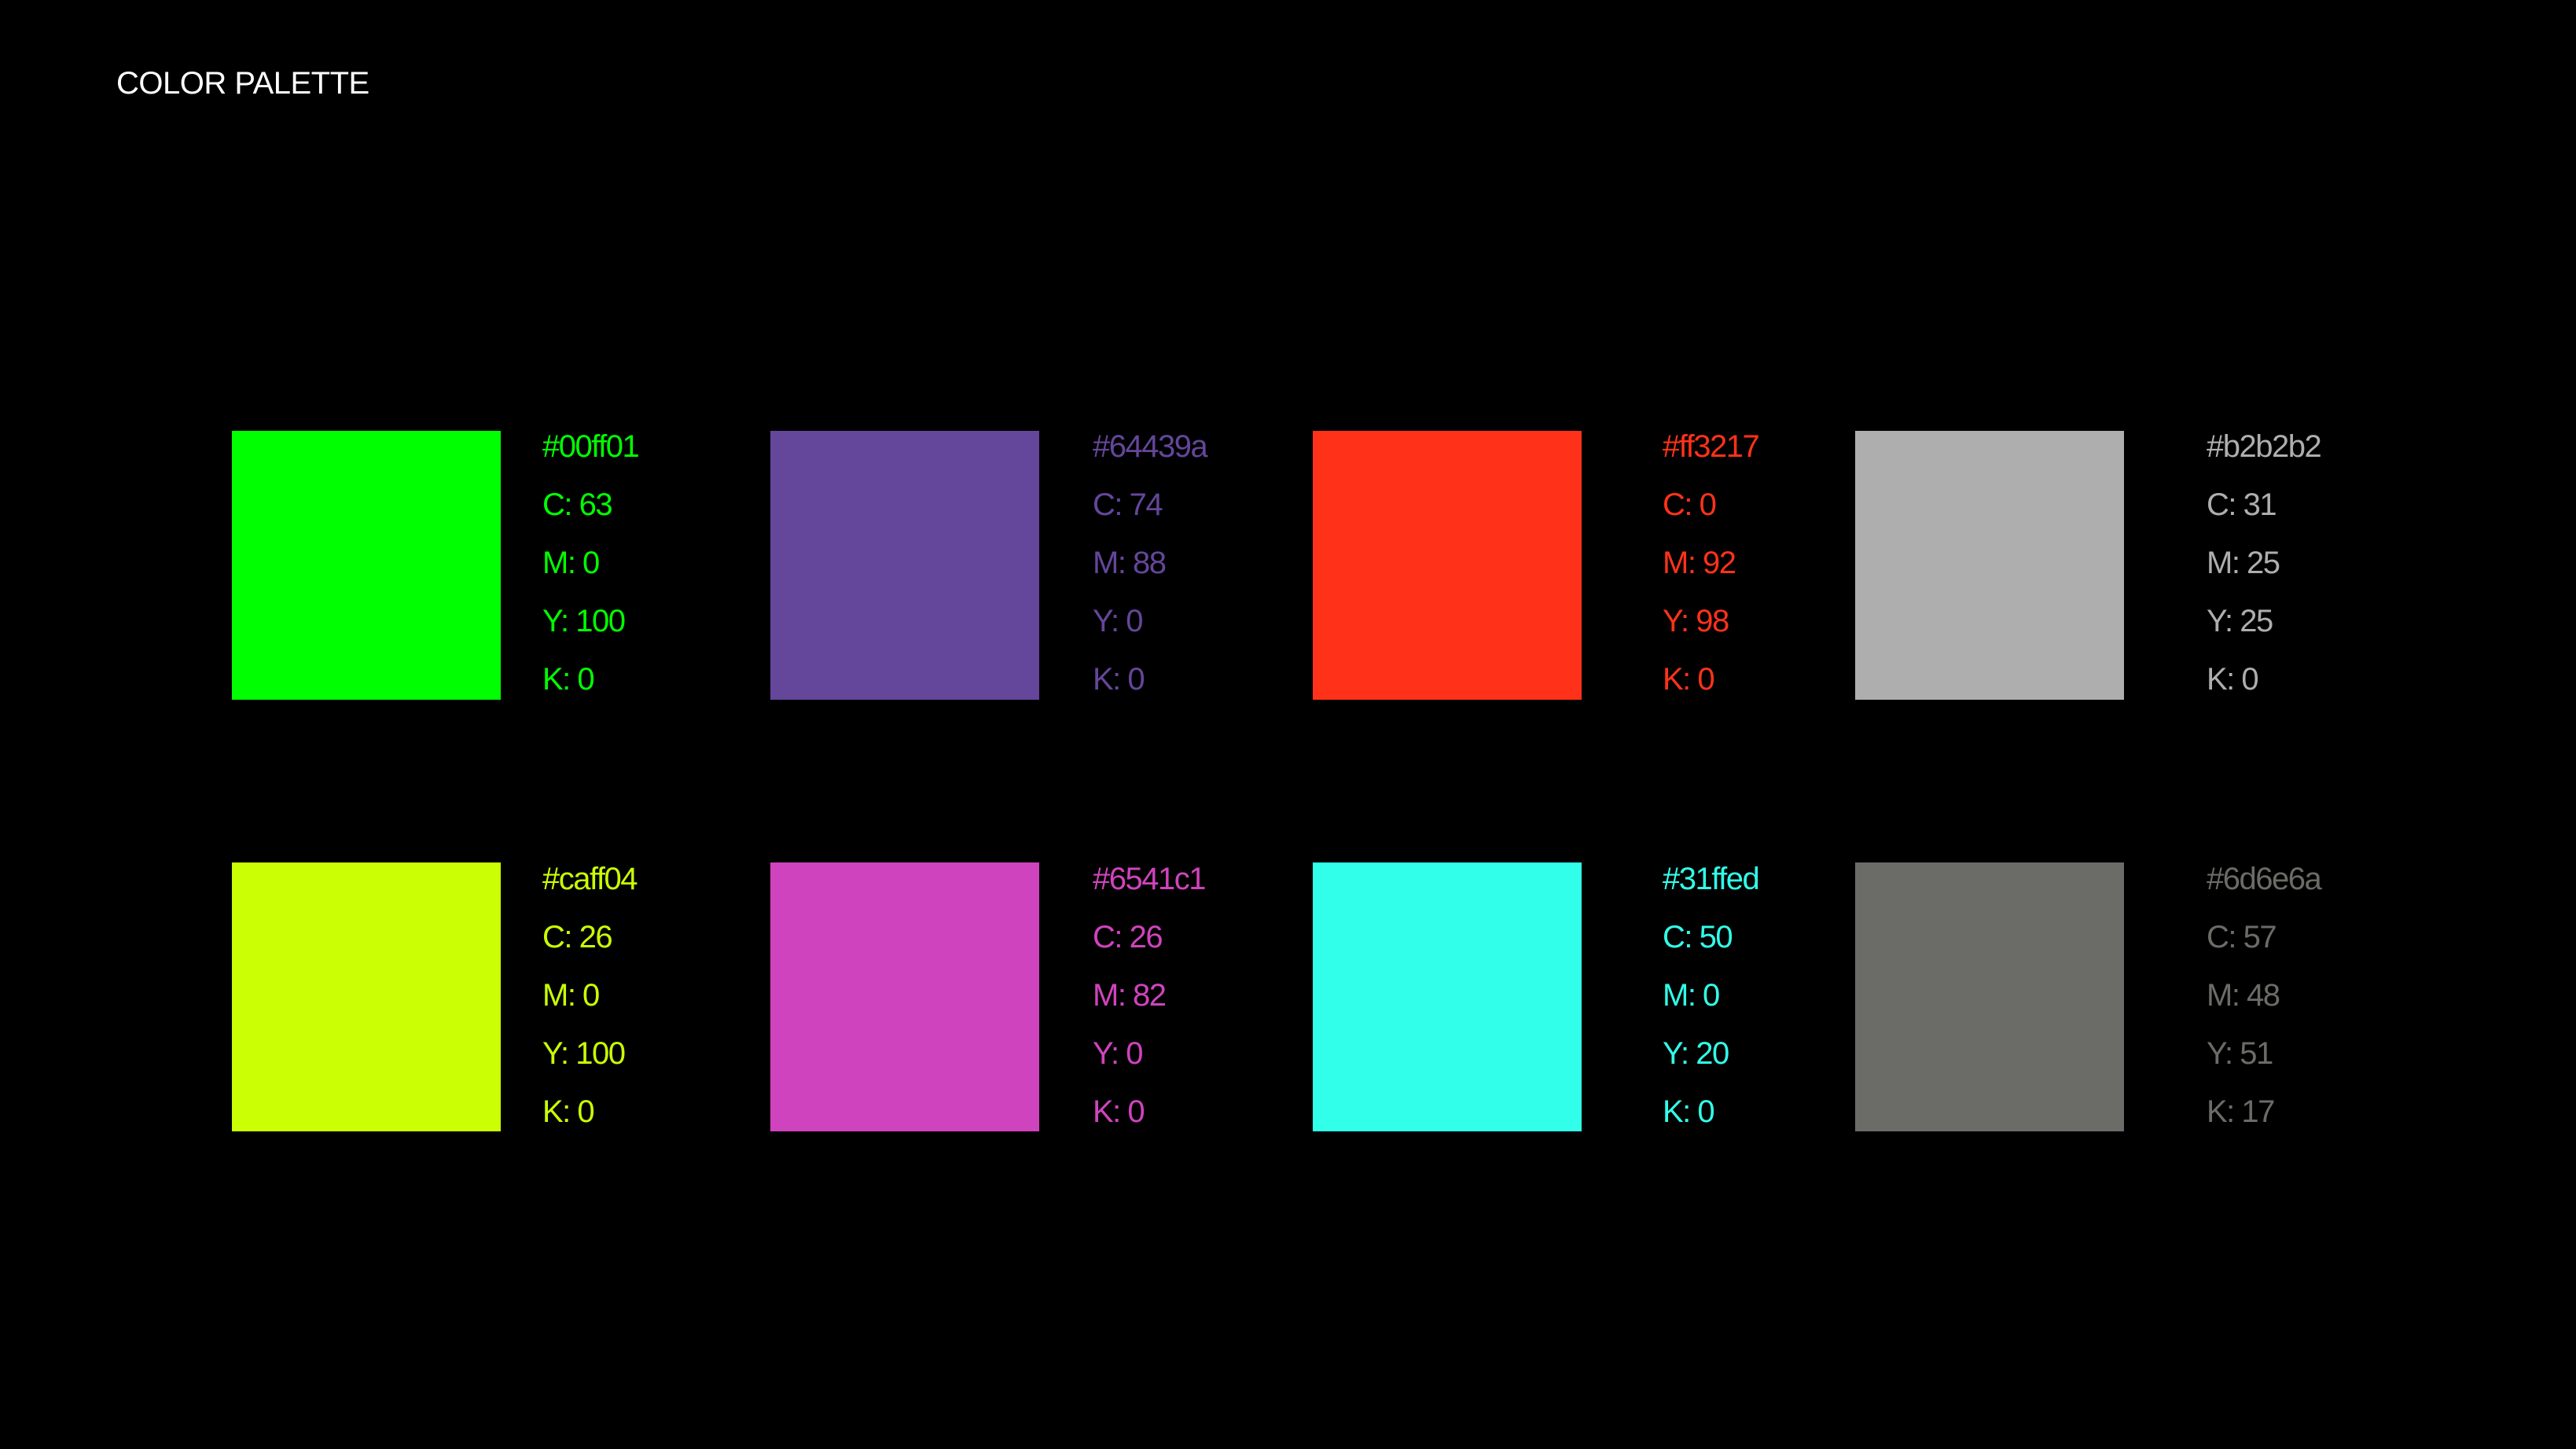  Describe the element at coordinates (1130, 995) in the screenshot. I see `cmyk-value: M: 82` at that location.